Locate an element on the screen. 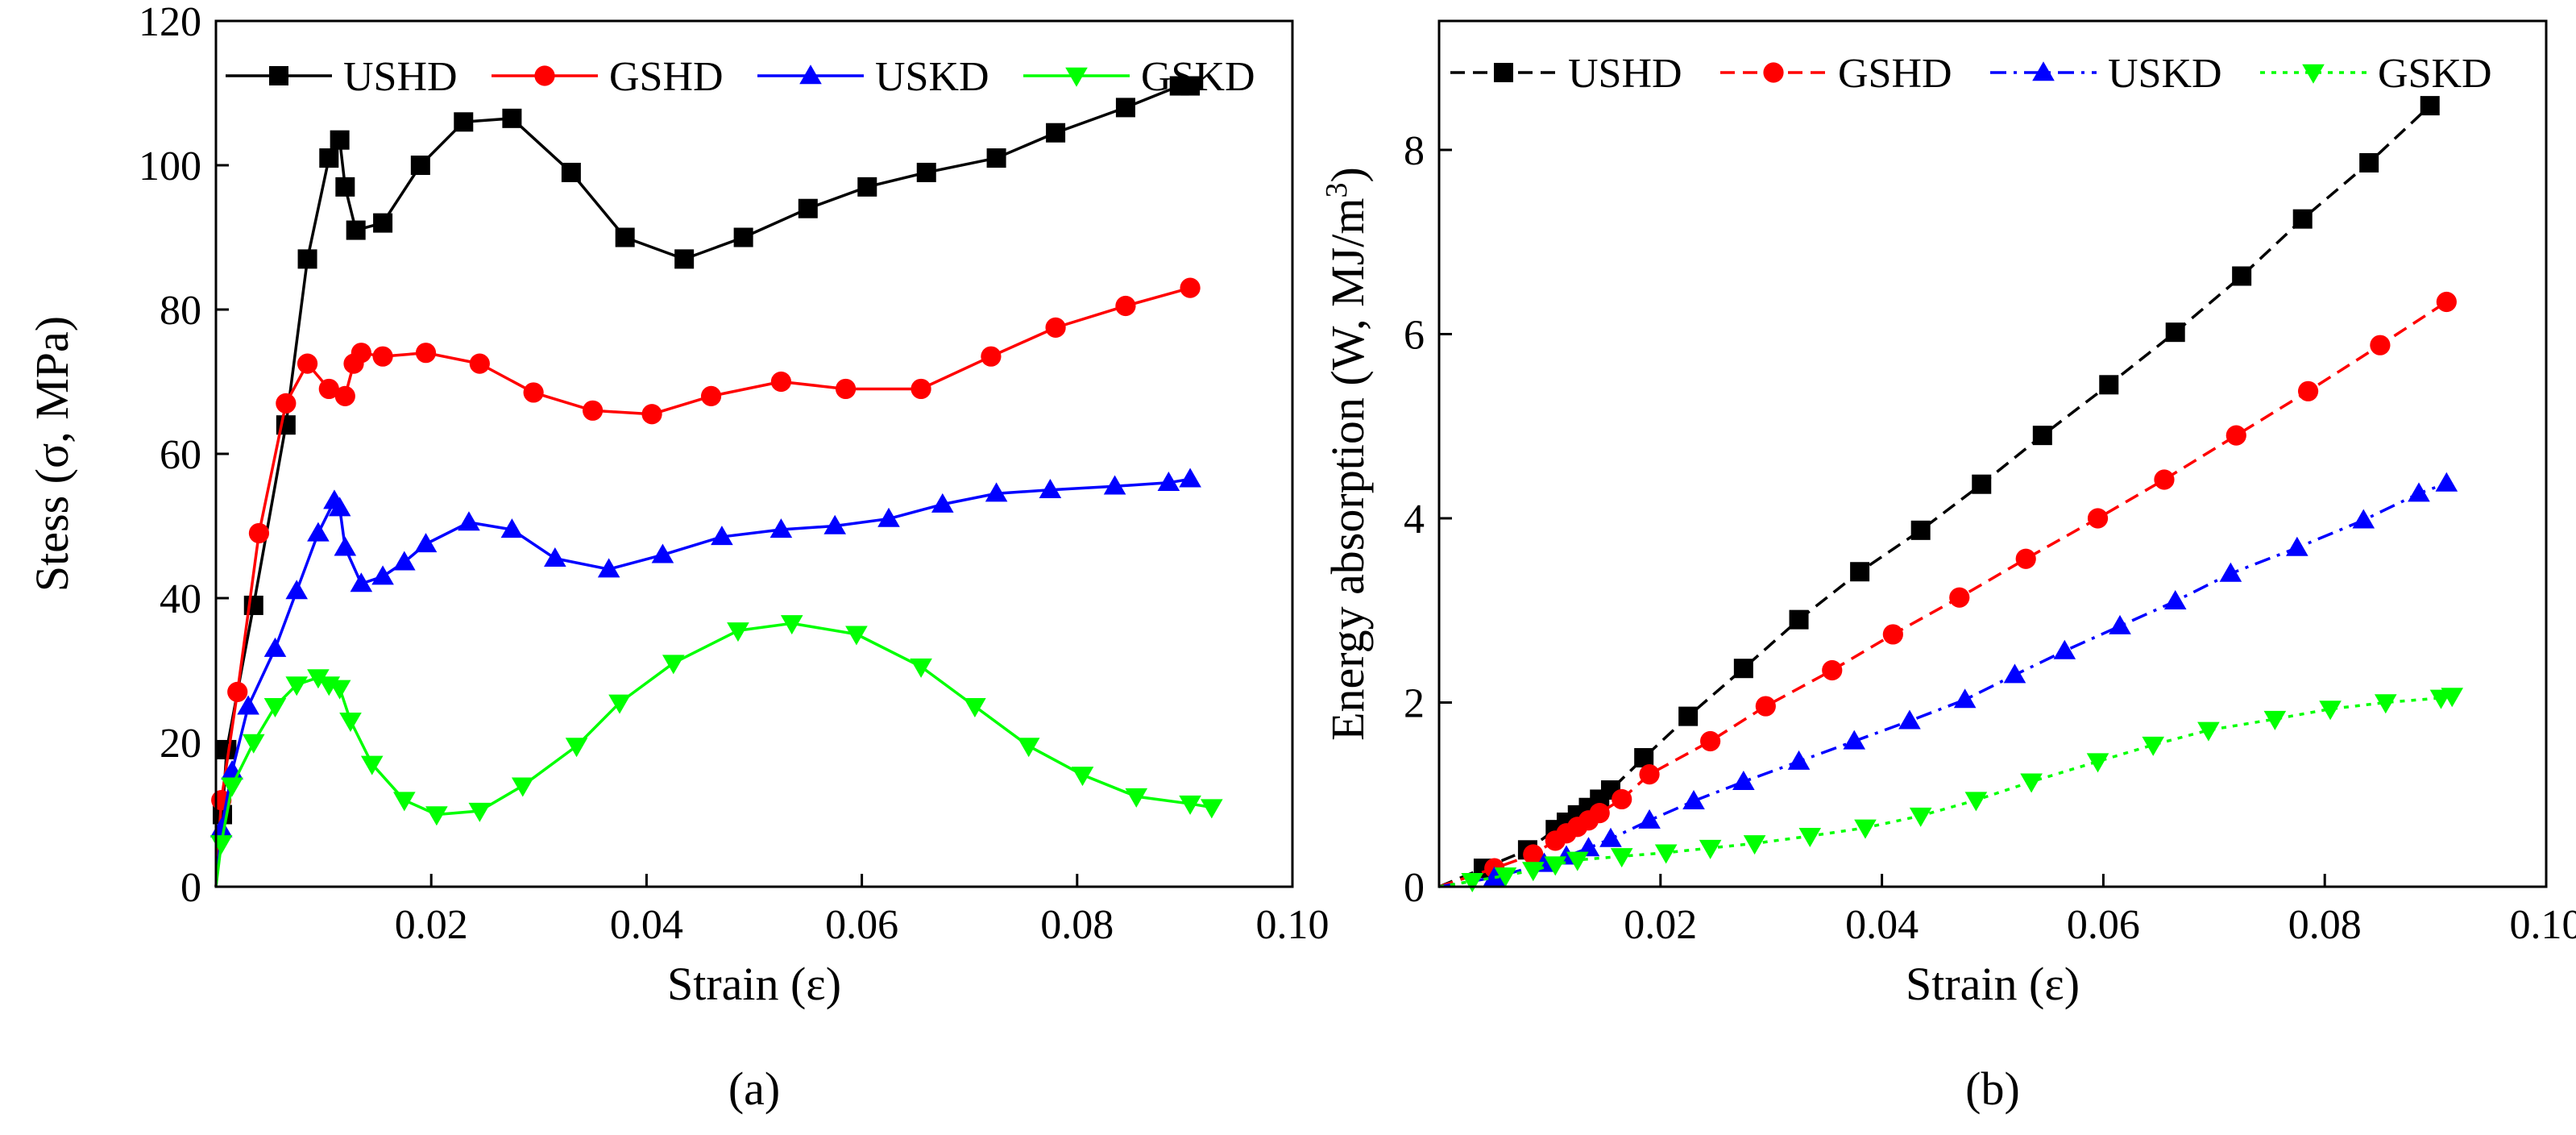  x-tick-label: 0.08 is located at coordinates (2325, 925).